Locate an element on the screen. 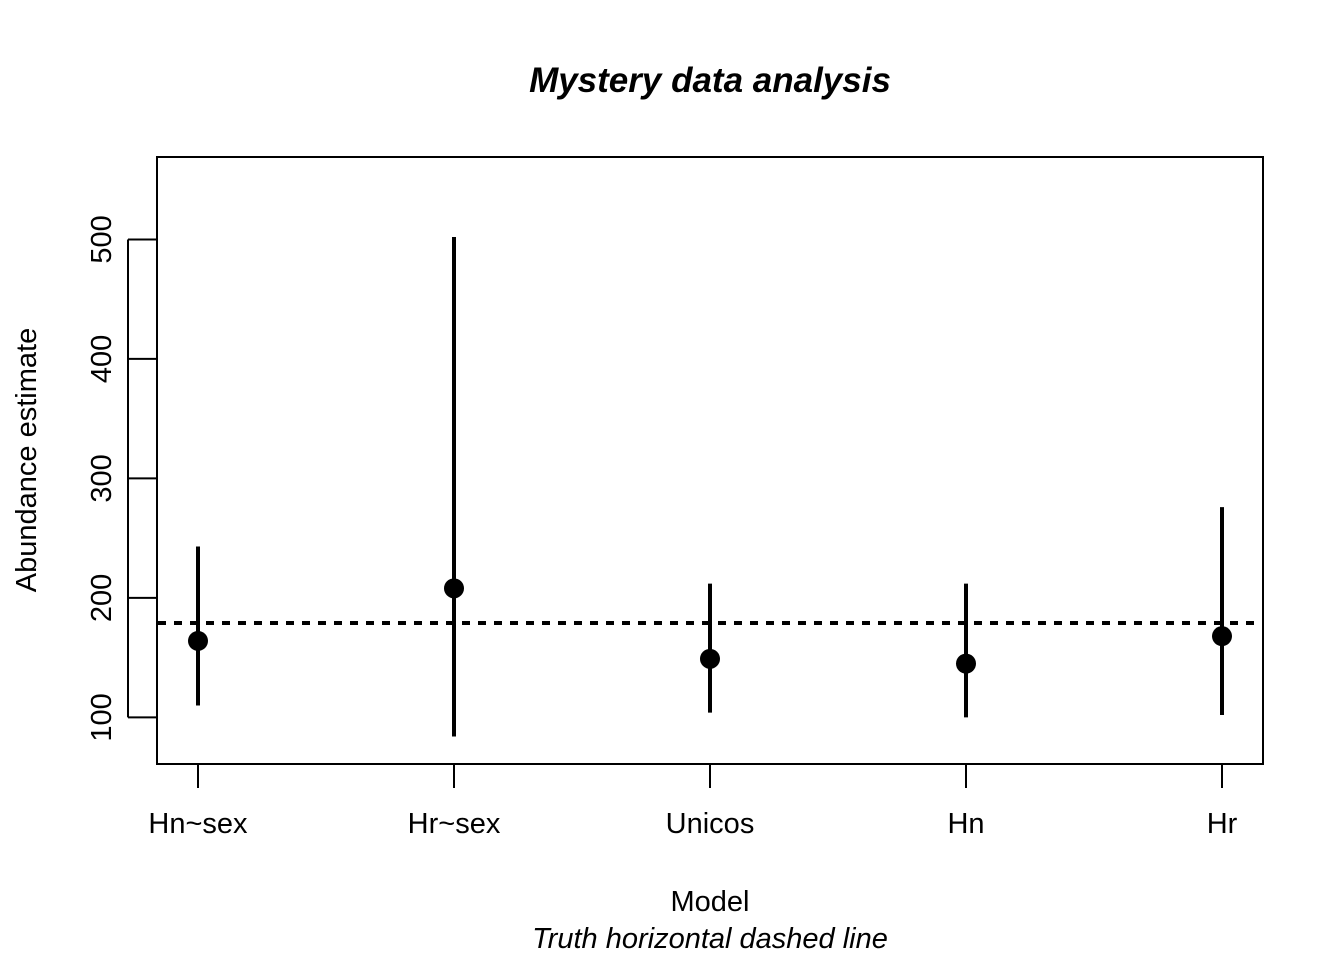 The width and height of the screenshot is (1344, 960). x-tick-label: Hn is located at coordinates (965, 824).